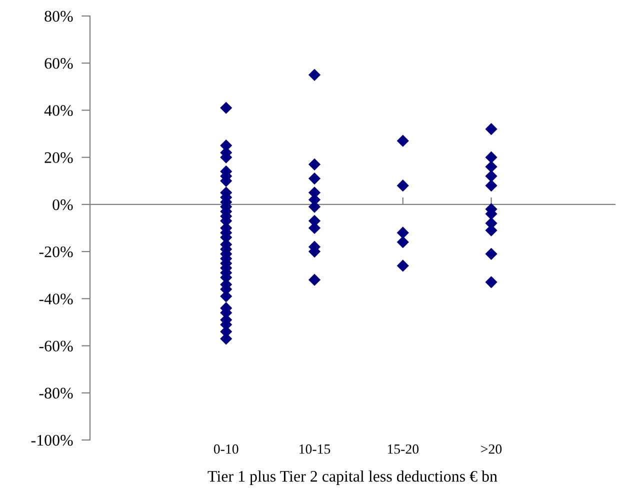 This screenshot has width=620, height=492. I want to click on x-tick-label: 0-10, so click(226, 449).